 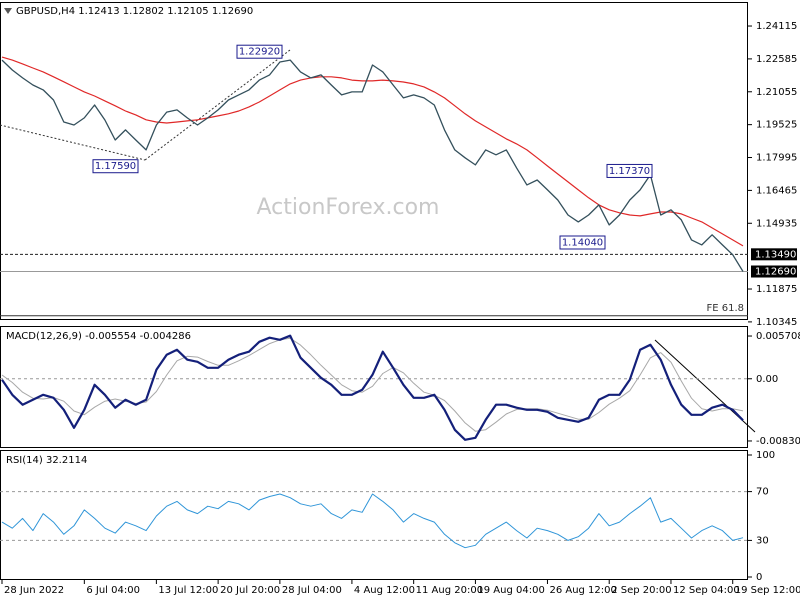 I want to click on y-tick-label: -0.008308, so click(x=778, y=441).